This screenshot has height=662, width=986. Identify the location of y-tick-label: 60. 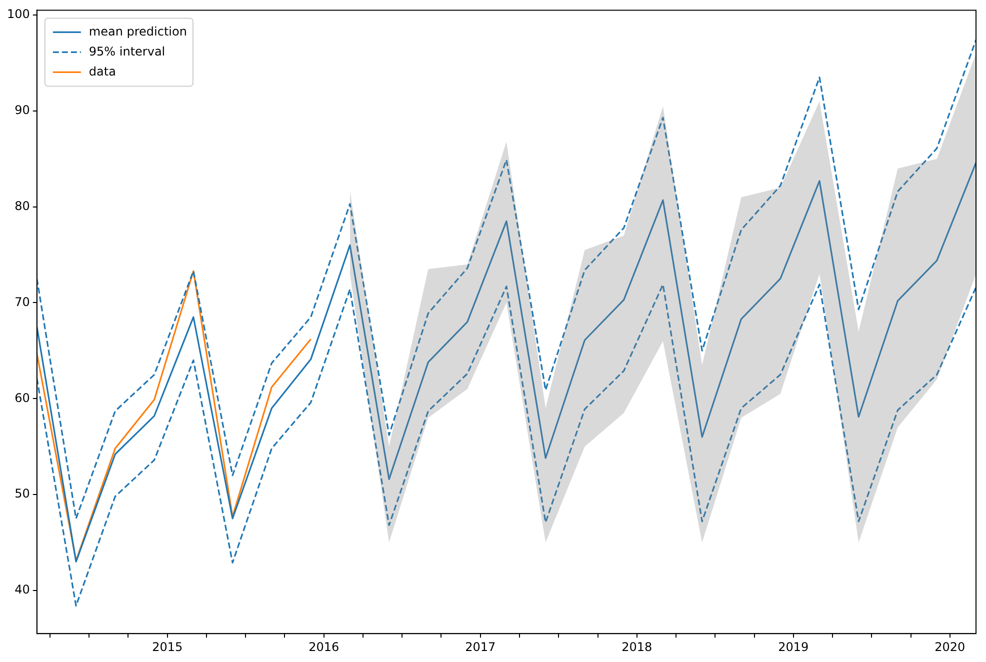
(22, 397).